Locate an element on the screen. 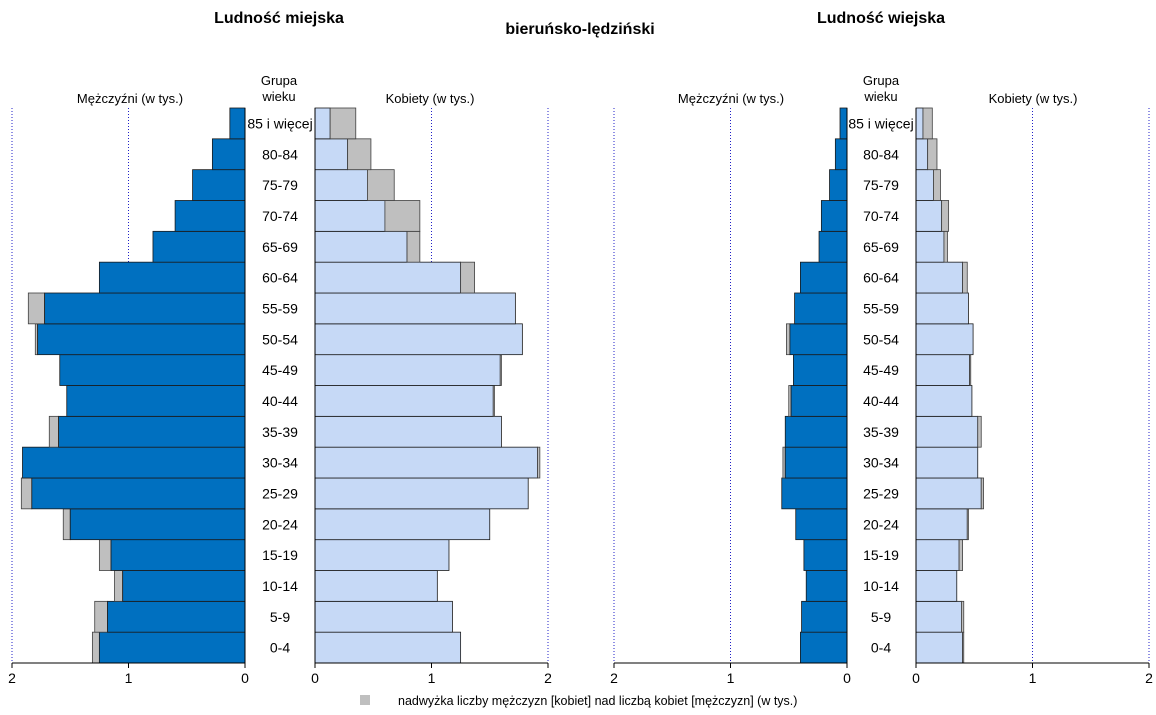  age-group-label: 35-39 is located at coordinates (881, 432).